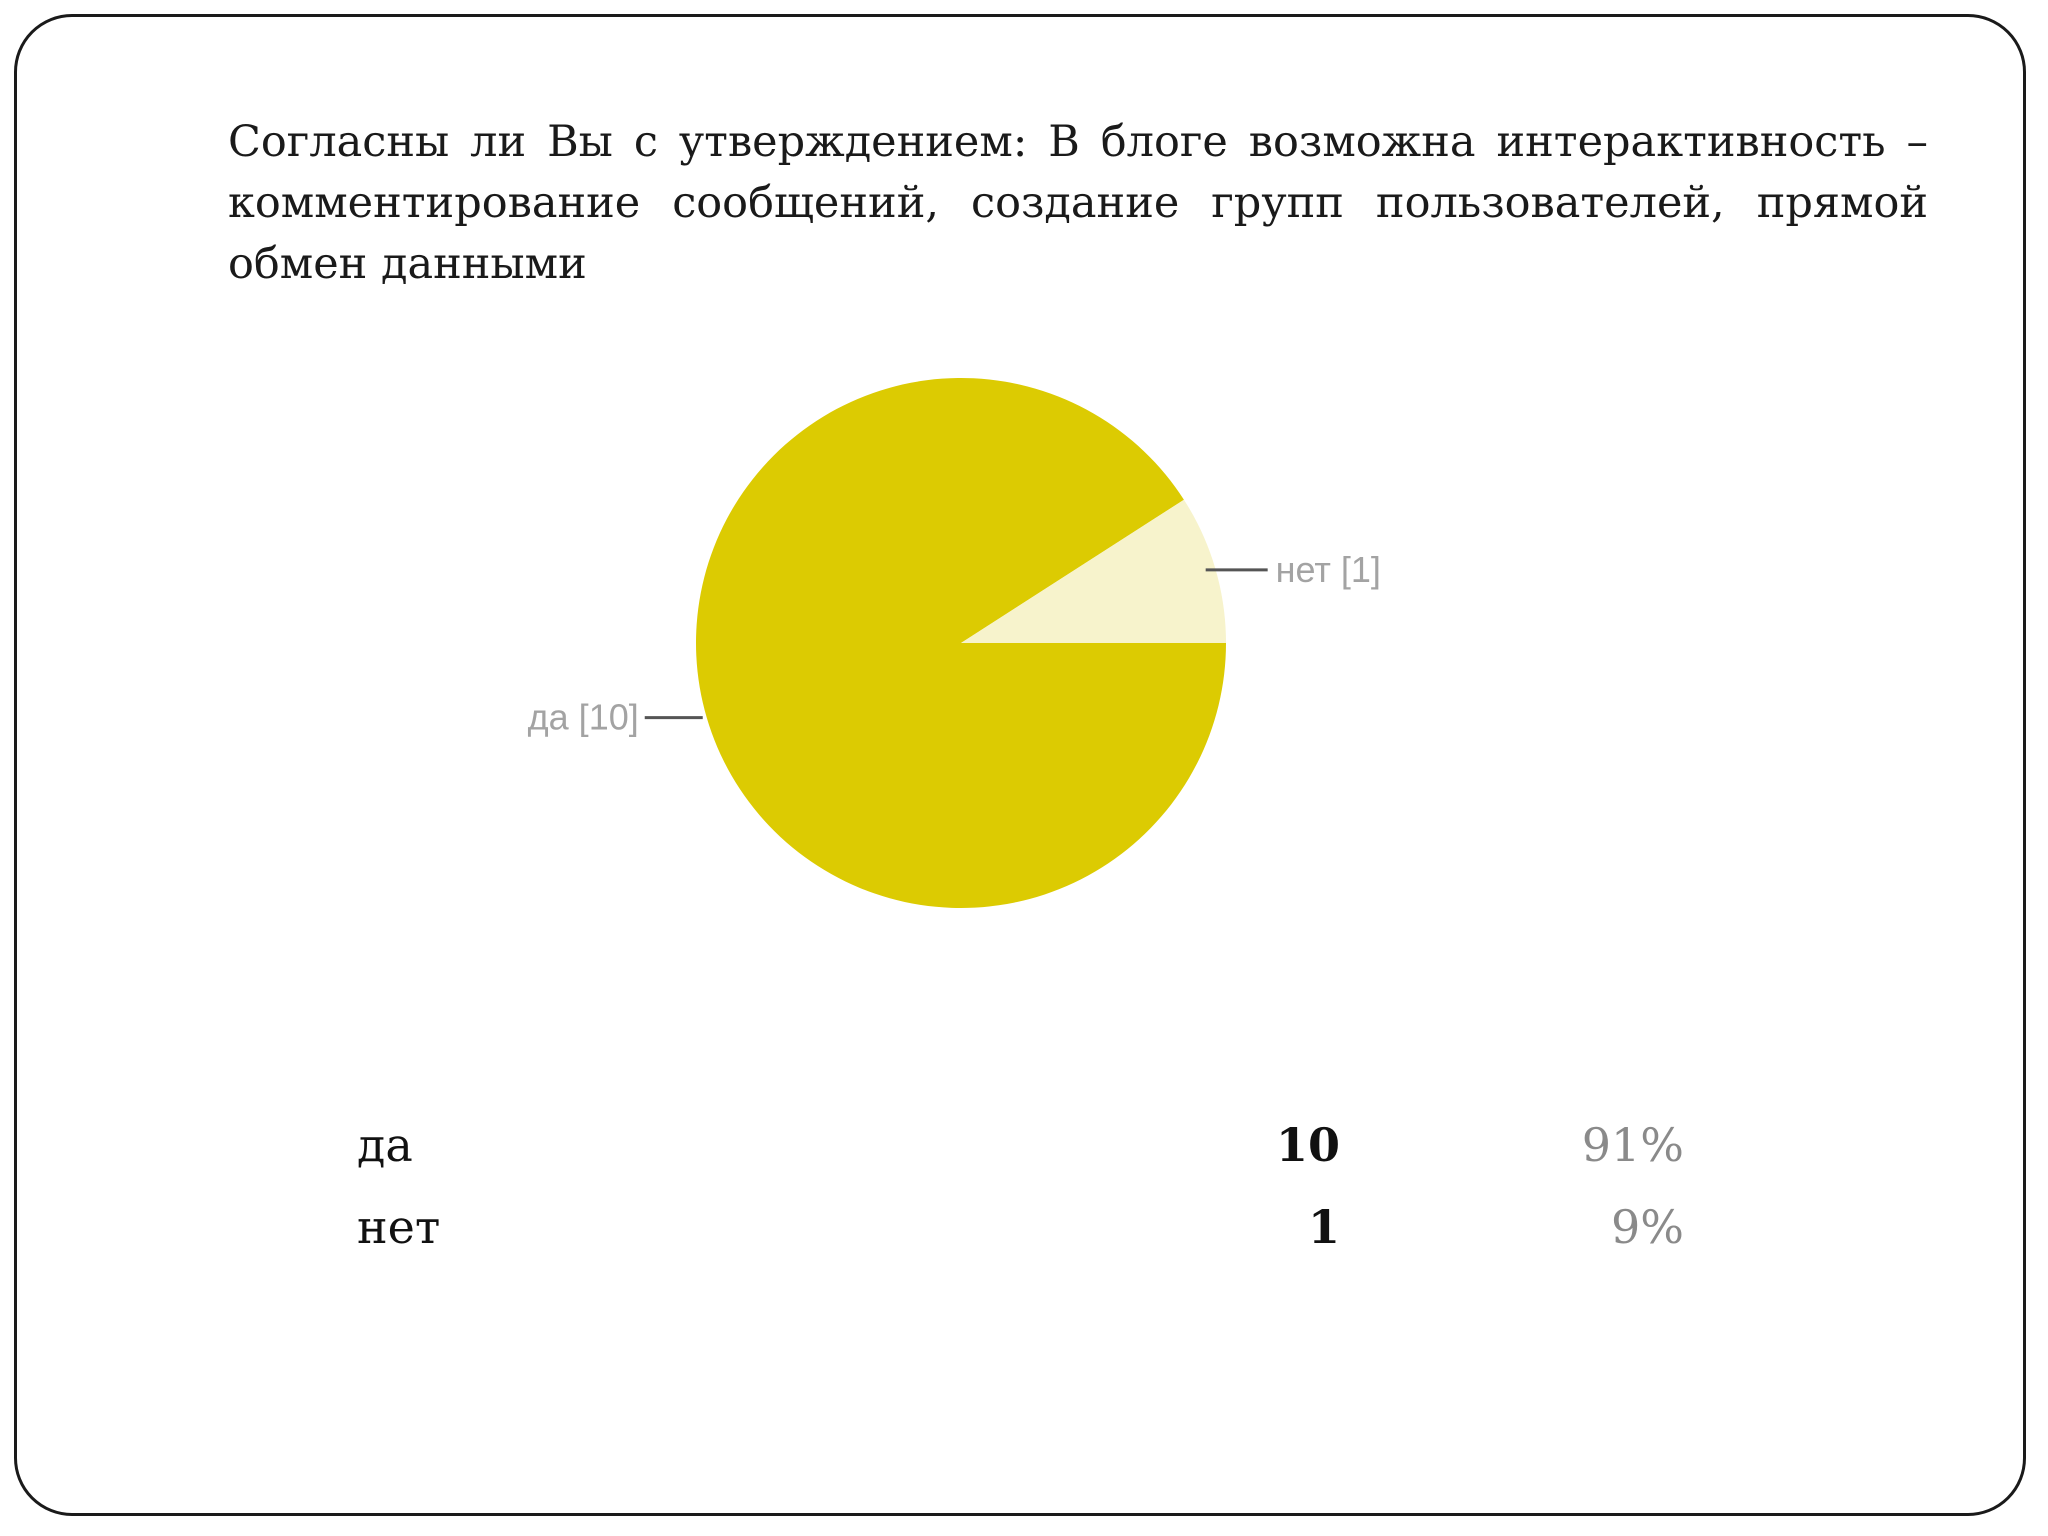 This screenshot has height=1536, width=2048. Describe the element at coordinates (385, 1145) in the screenshot. I see `summary-label: да` at that location.